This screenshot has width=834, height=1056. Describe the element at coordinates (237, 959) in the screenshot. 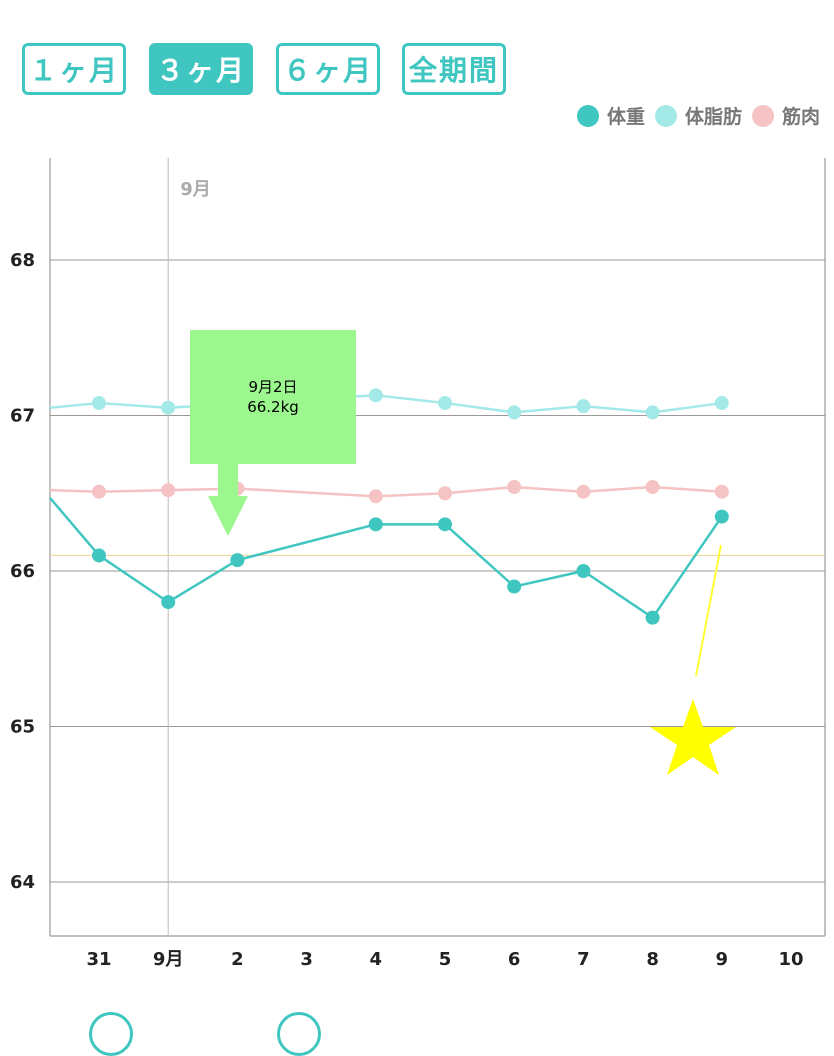

I see `x-tick-label: 2` at that location.